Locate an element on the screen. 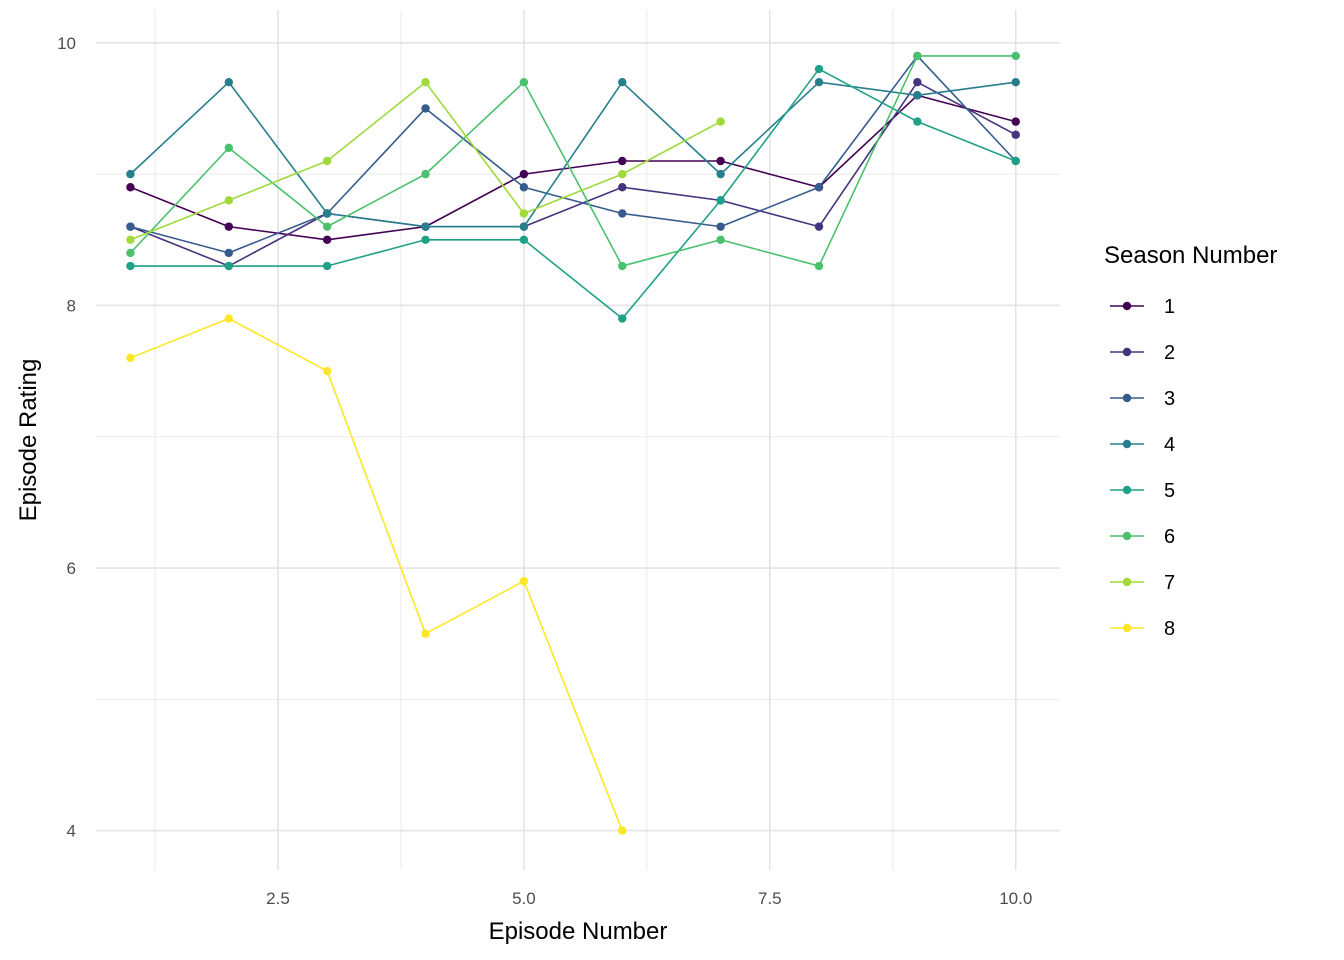  legend-item-3: 3 is located at coordinates (1142, 399).